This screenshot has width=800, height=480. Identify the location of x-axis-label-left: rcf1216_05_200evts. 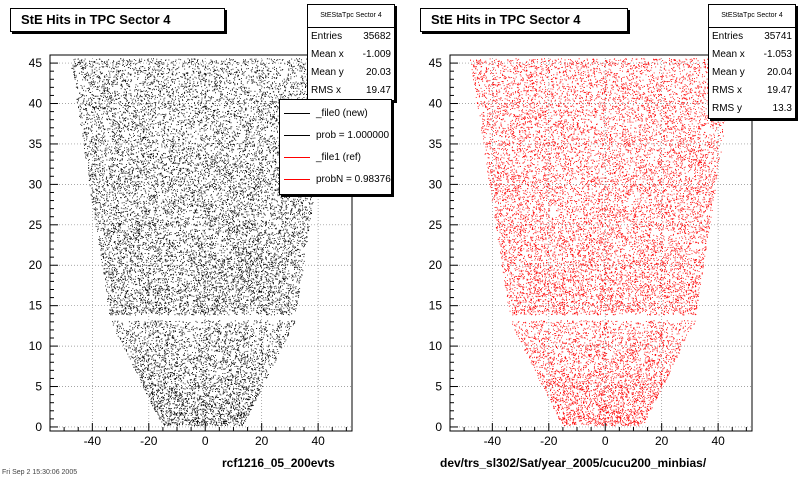
(278, 463).